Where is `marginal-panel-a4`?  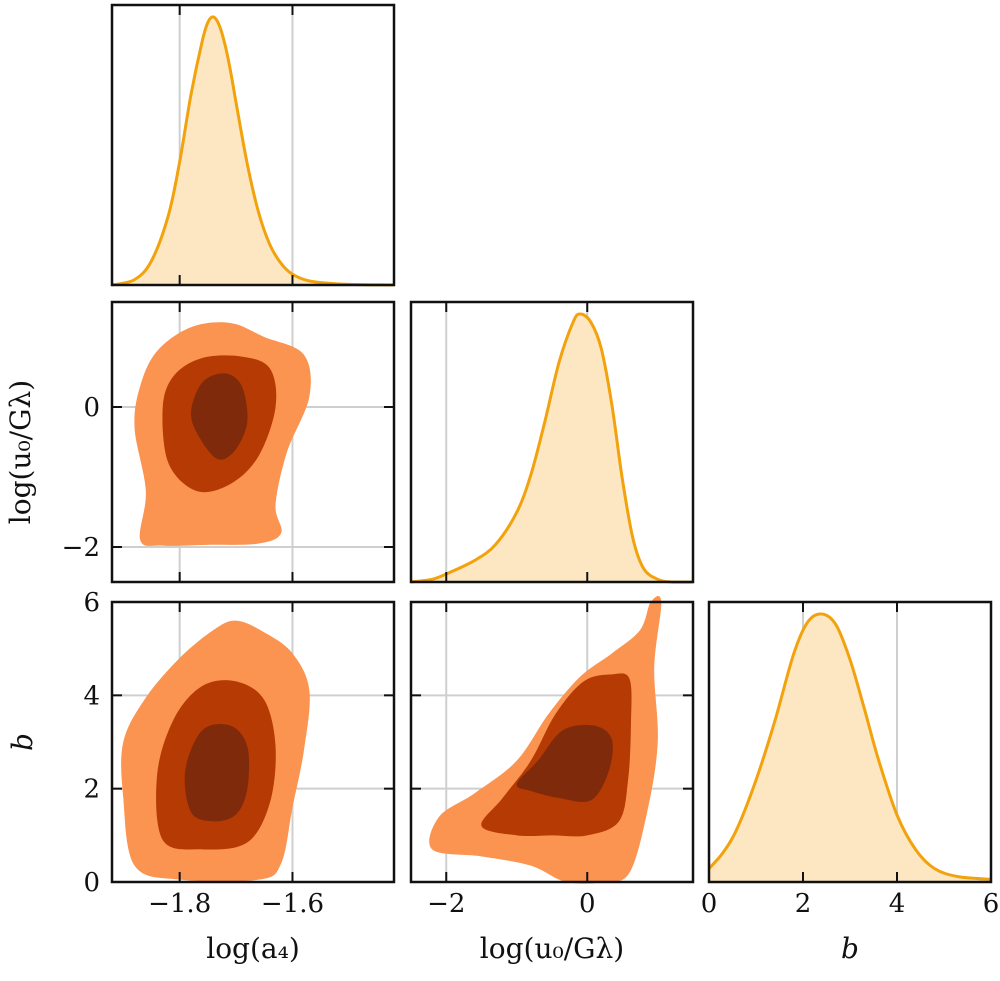
marginal-panel-a4 is located at coordinates (253, 145).